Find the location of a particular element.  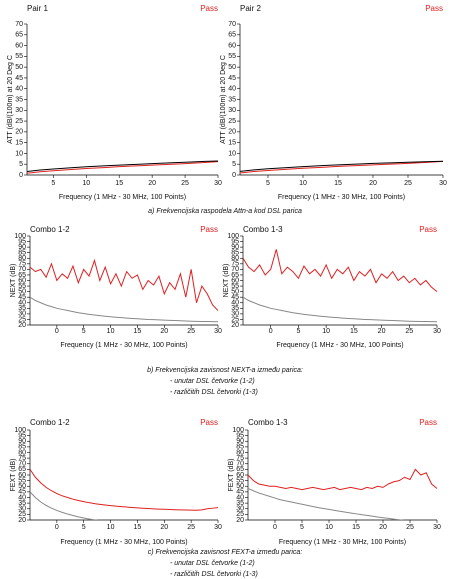

y-tick-label: 65 is located at coordinates (232, 35).